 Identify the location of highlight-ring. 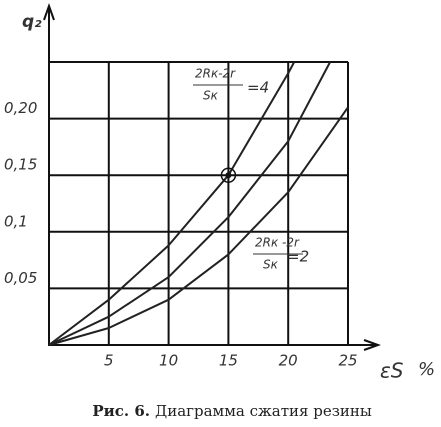
(228, 175).